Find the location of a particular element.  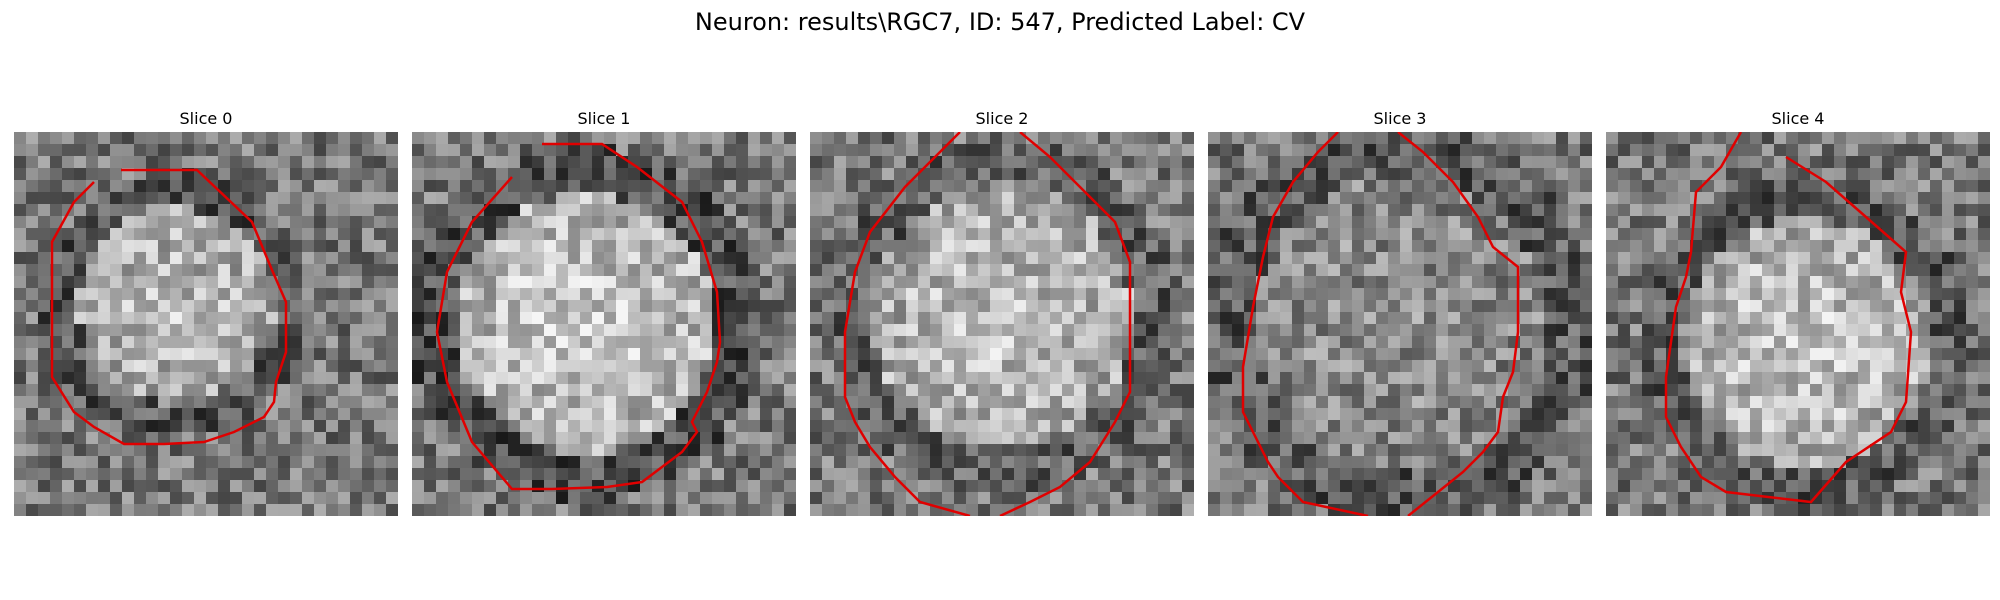

slice-title: Slice 1 is located at coordinates (604, 118).